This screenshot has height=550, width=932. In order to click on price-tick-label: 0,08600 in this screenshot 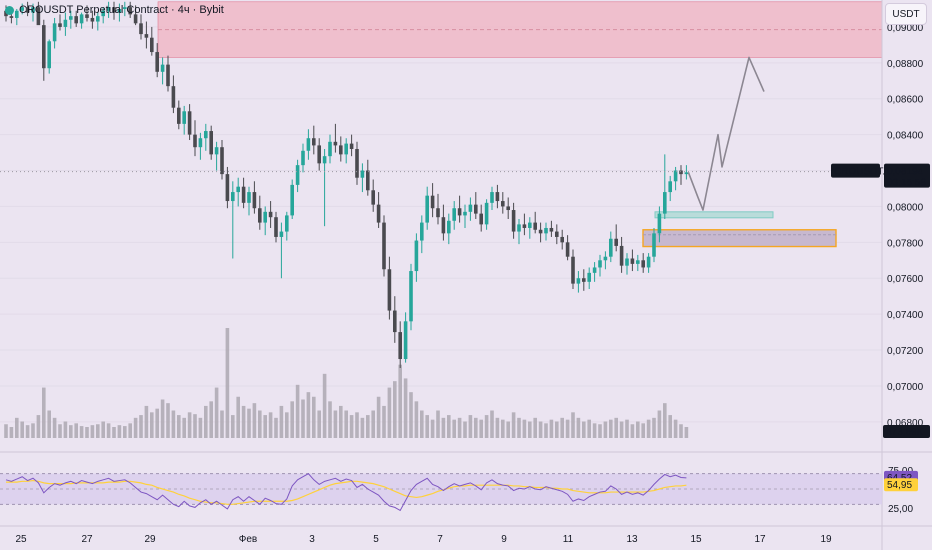, I will do `click(905, 100)`.